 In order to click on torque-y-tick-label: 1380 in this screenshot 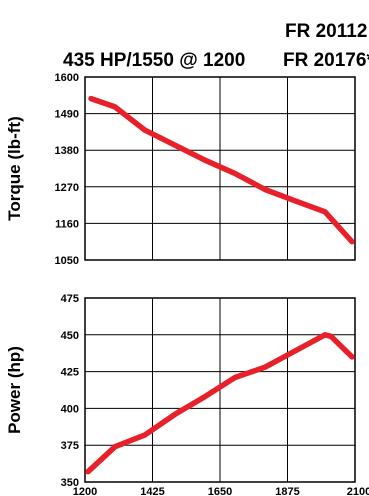, I will do `click(67, 151)`.